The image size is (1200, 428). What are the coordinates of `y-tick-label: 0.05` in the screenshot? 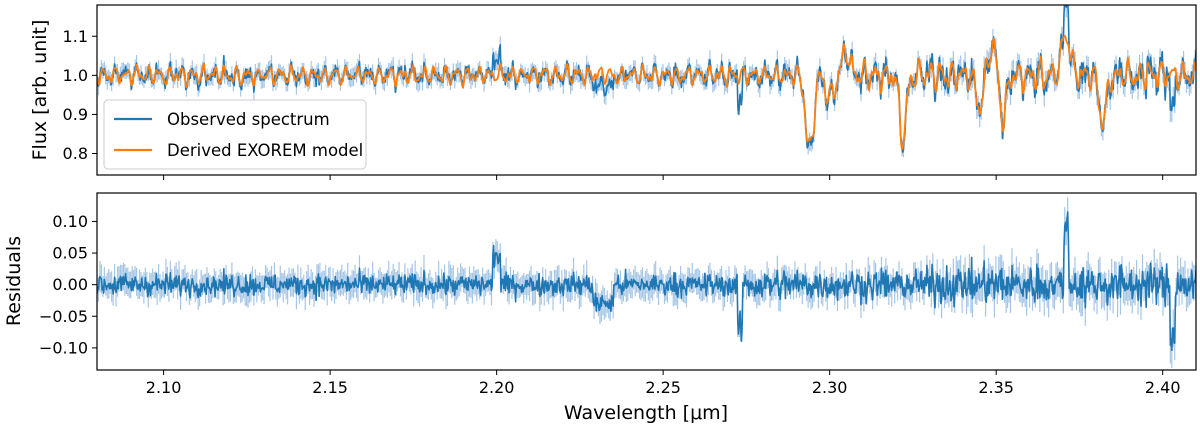 It's located at (70, 253).